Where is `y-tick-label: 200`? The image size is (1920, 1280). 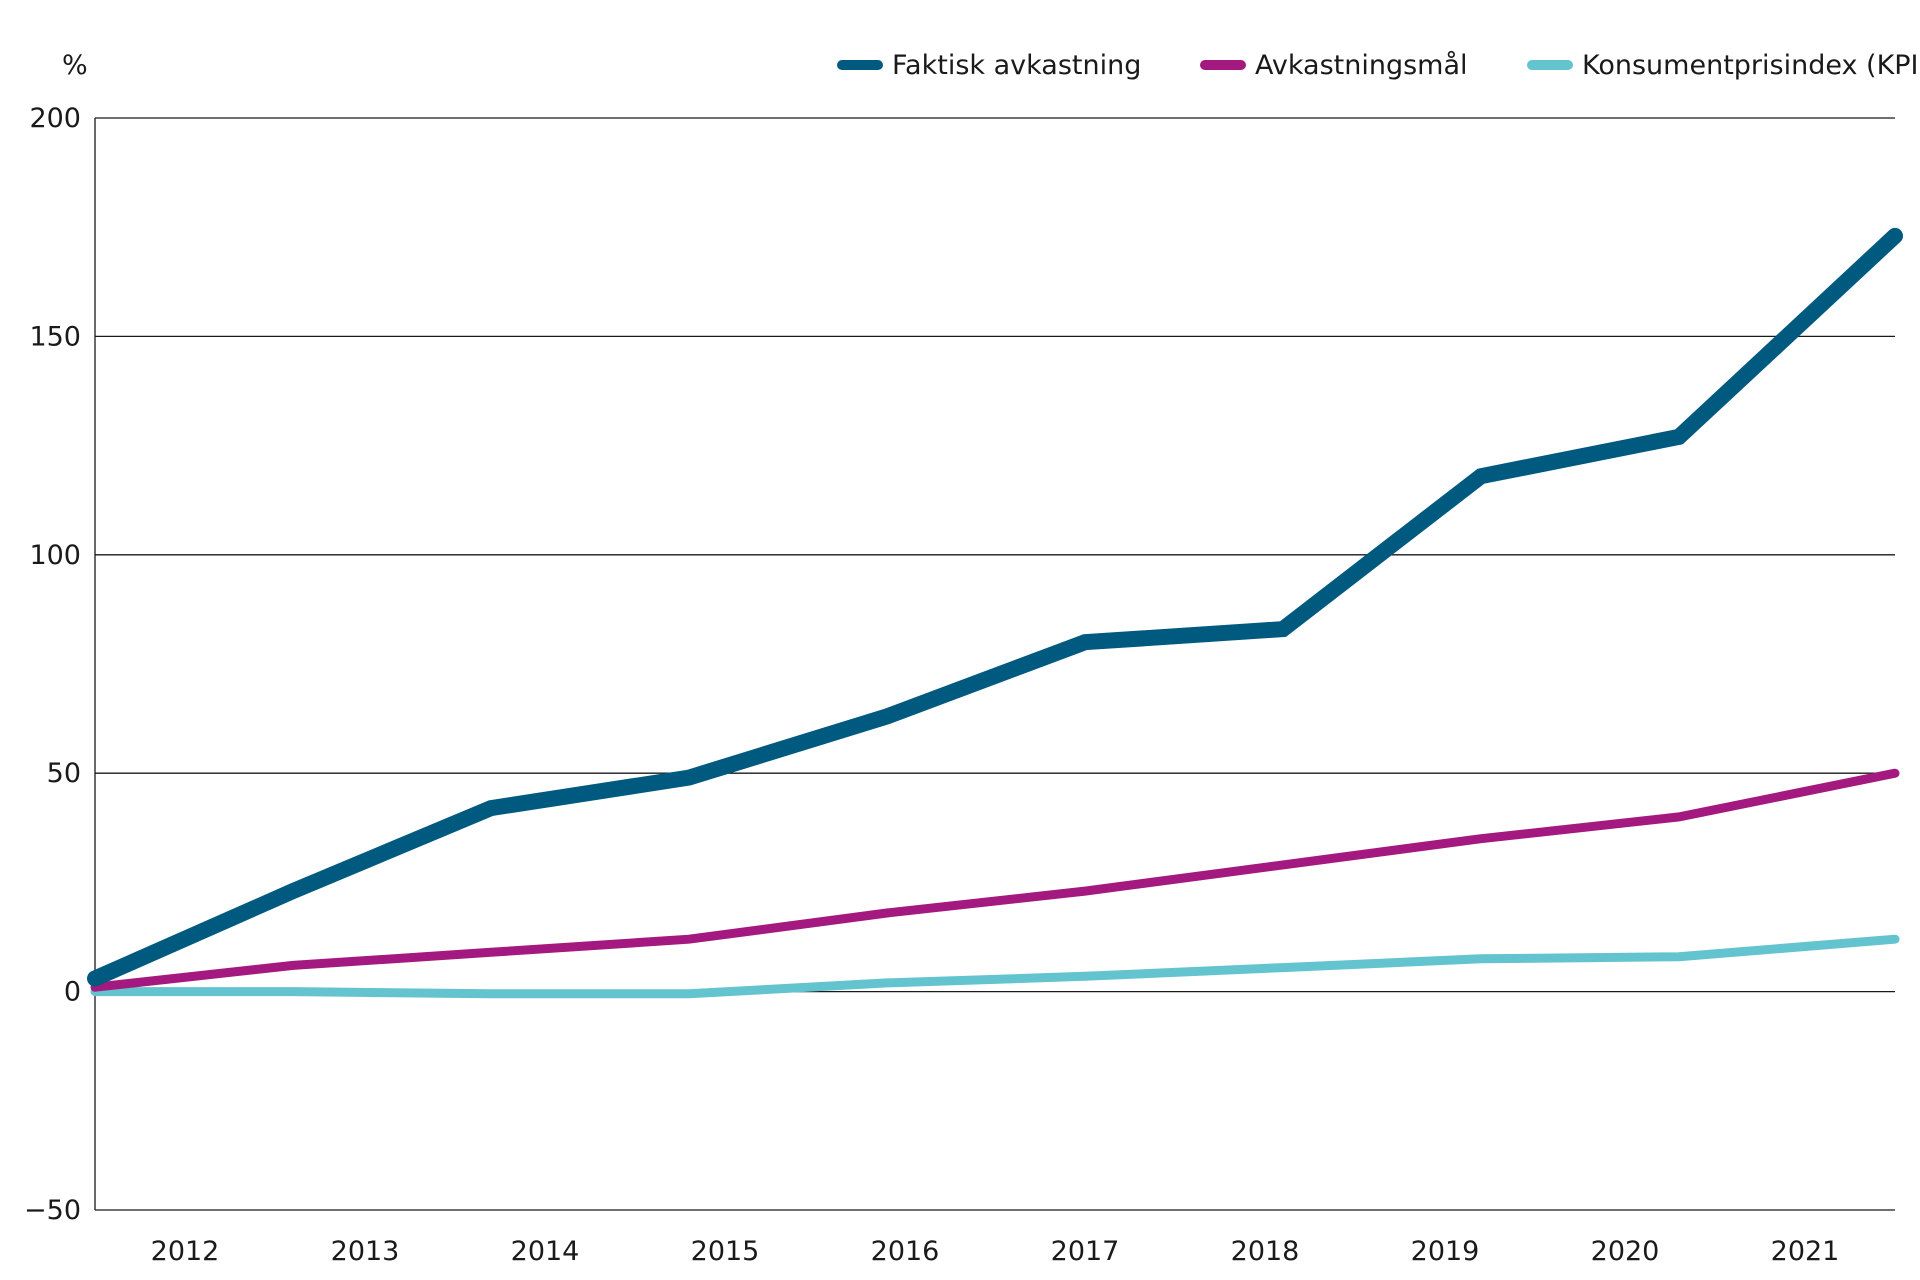
y-tick-label: 200 is located at coordinates (55, 118).